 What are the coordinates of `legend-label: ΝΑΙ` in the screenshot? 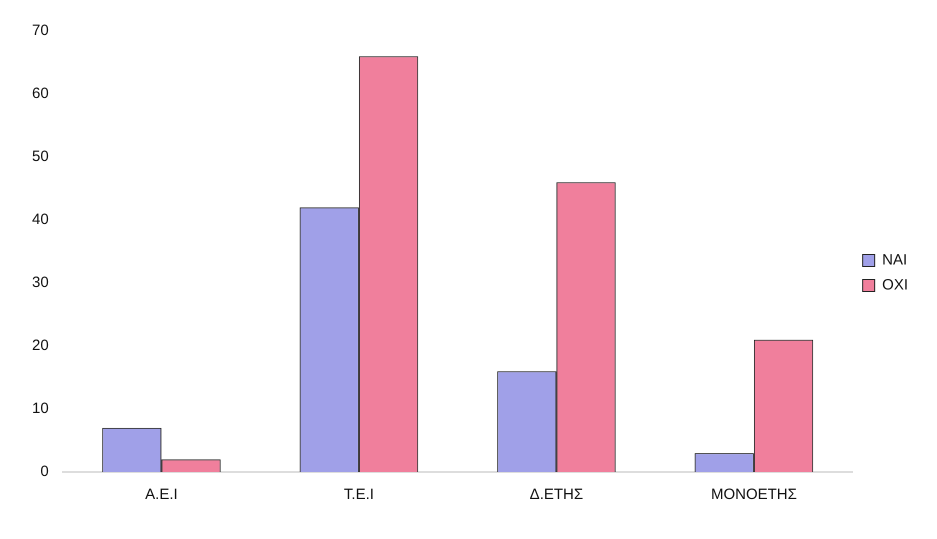 It's located at (895, 260).